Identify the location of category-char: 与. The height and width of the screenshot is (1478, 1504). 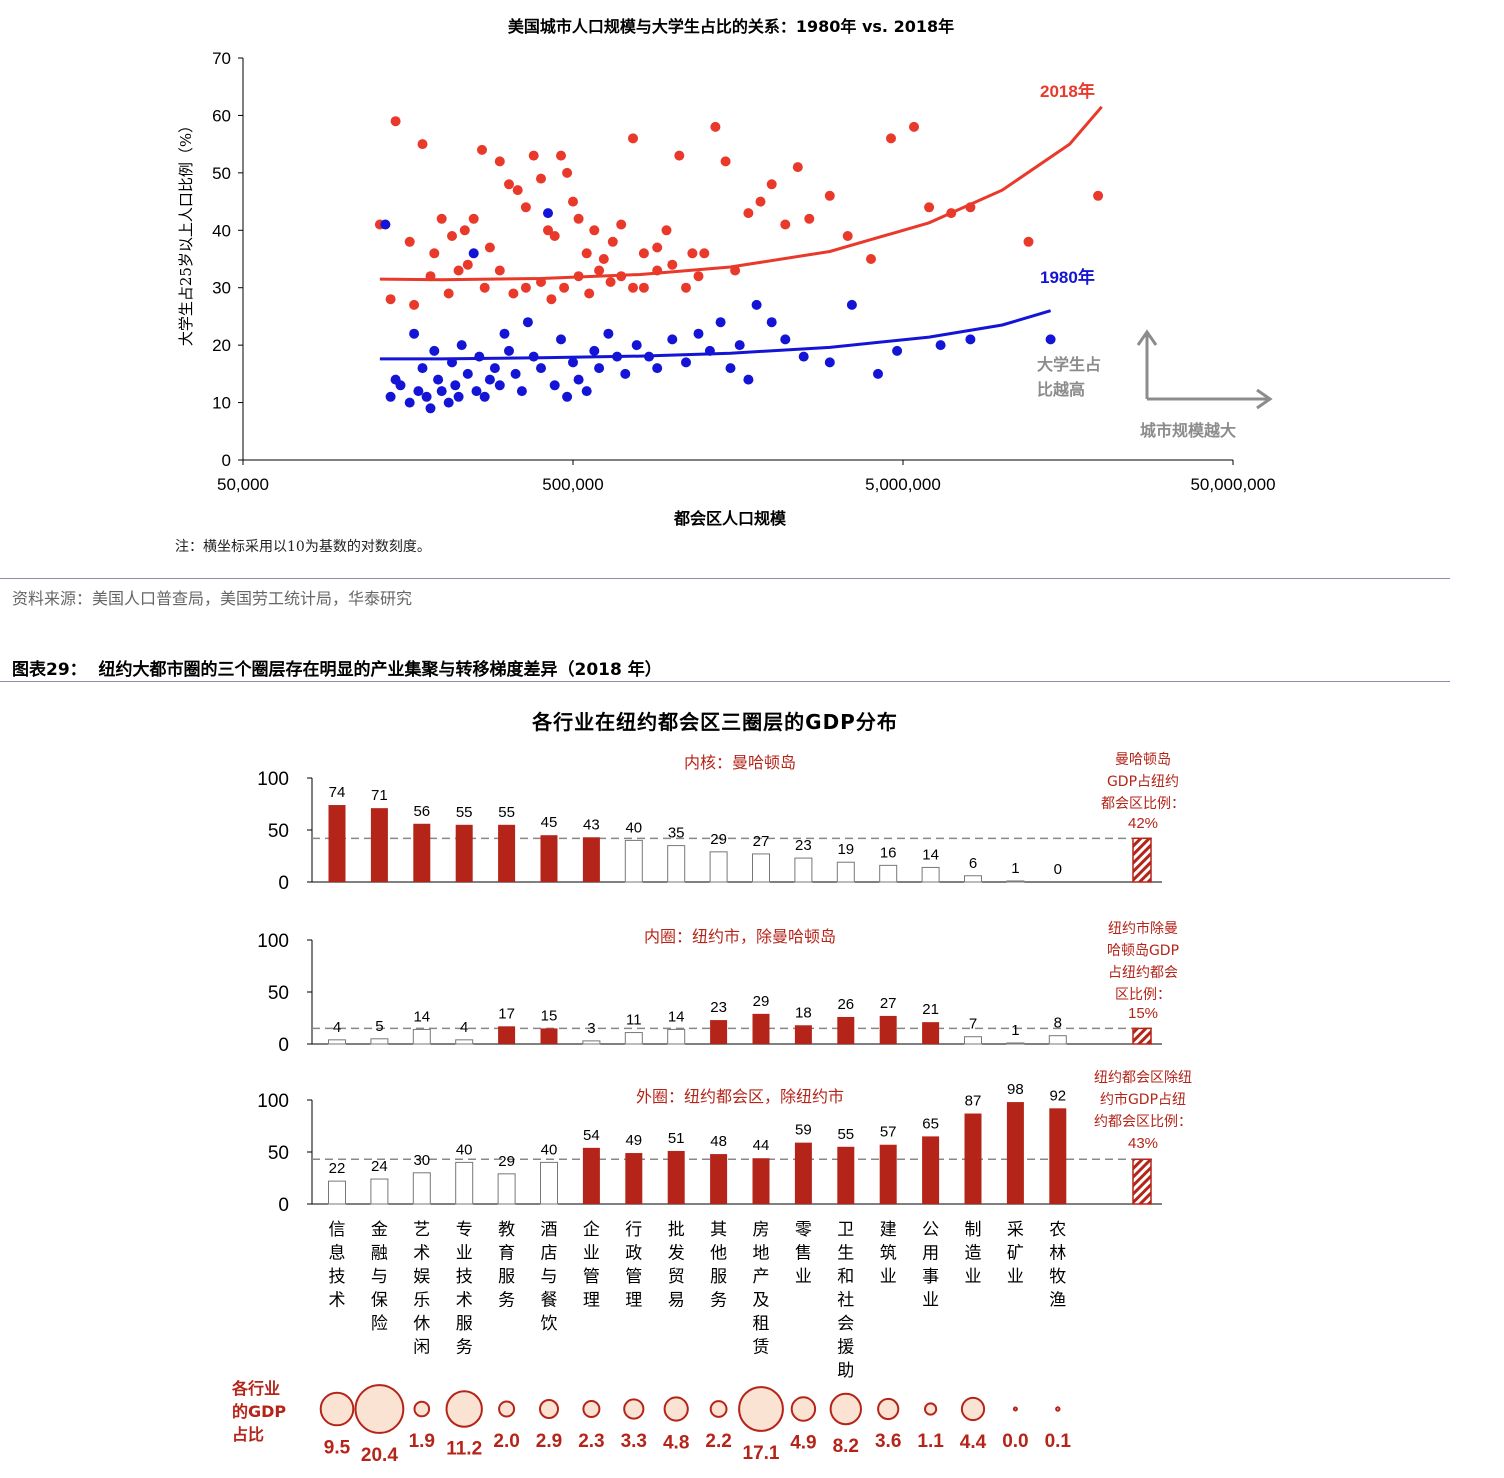
(549, 1277).